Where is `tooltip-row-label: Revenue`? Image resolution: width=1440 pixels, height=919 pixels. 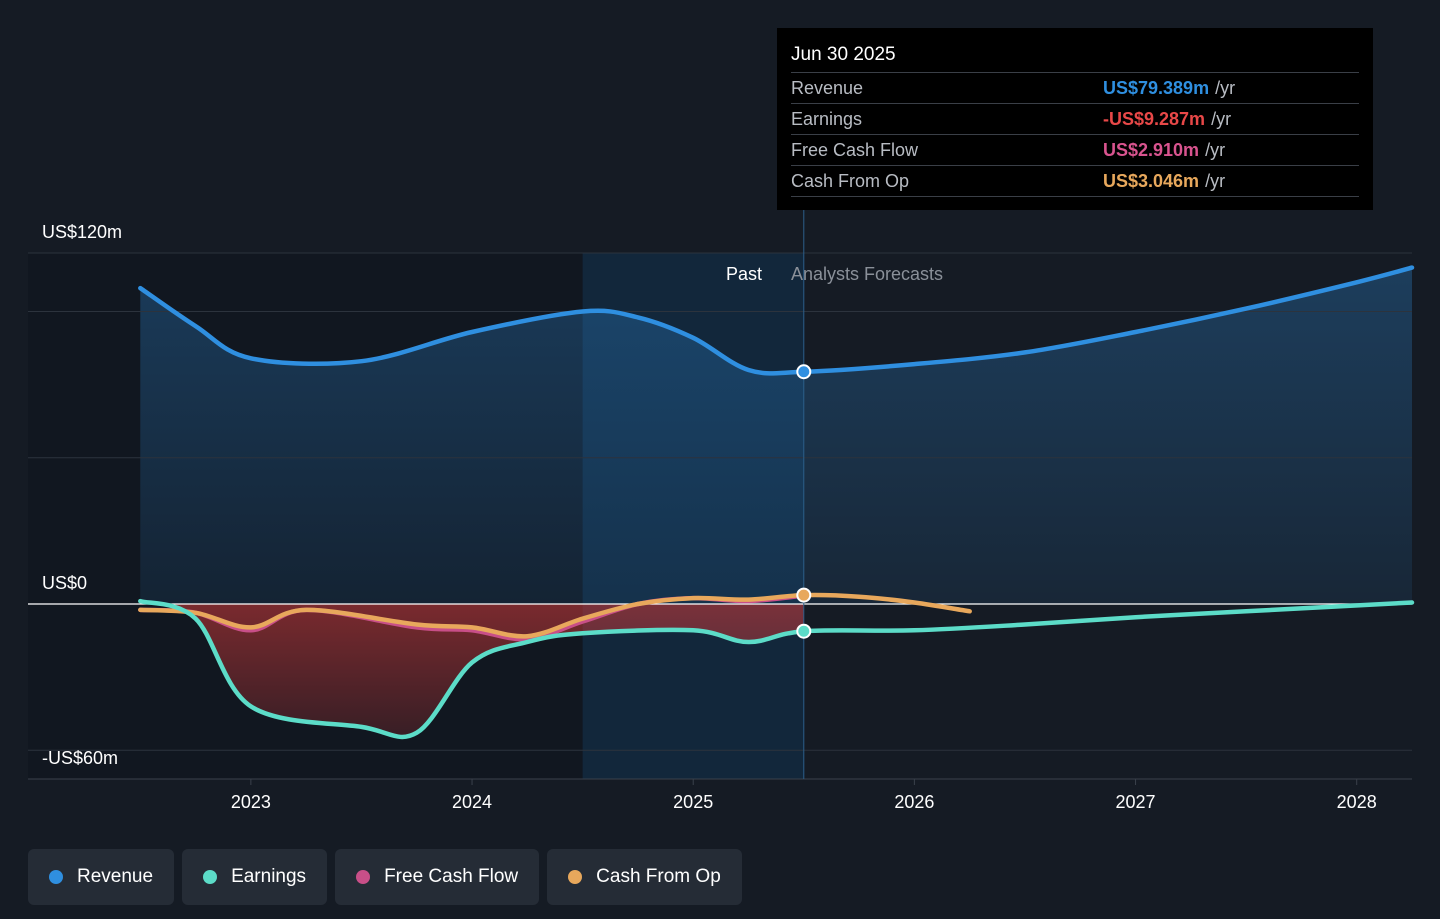 tooltip-row-label: Revenue is located at coordinates (827, 87).